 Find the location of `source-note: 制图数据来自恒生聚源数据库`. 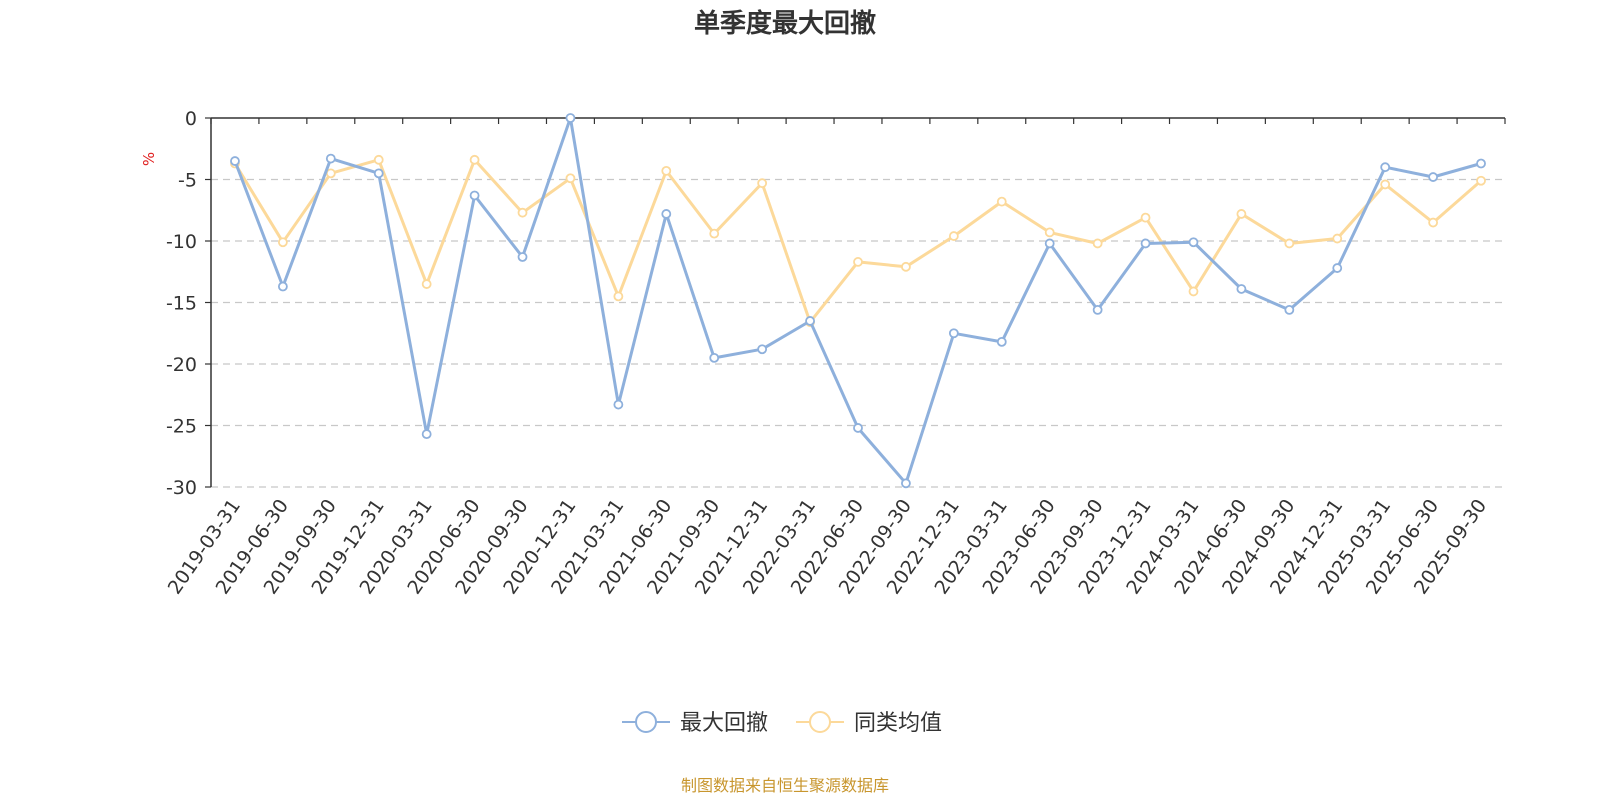

source-note: 制图数据来自恒生聚源数据库 is located at coordinates (785, 785).